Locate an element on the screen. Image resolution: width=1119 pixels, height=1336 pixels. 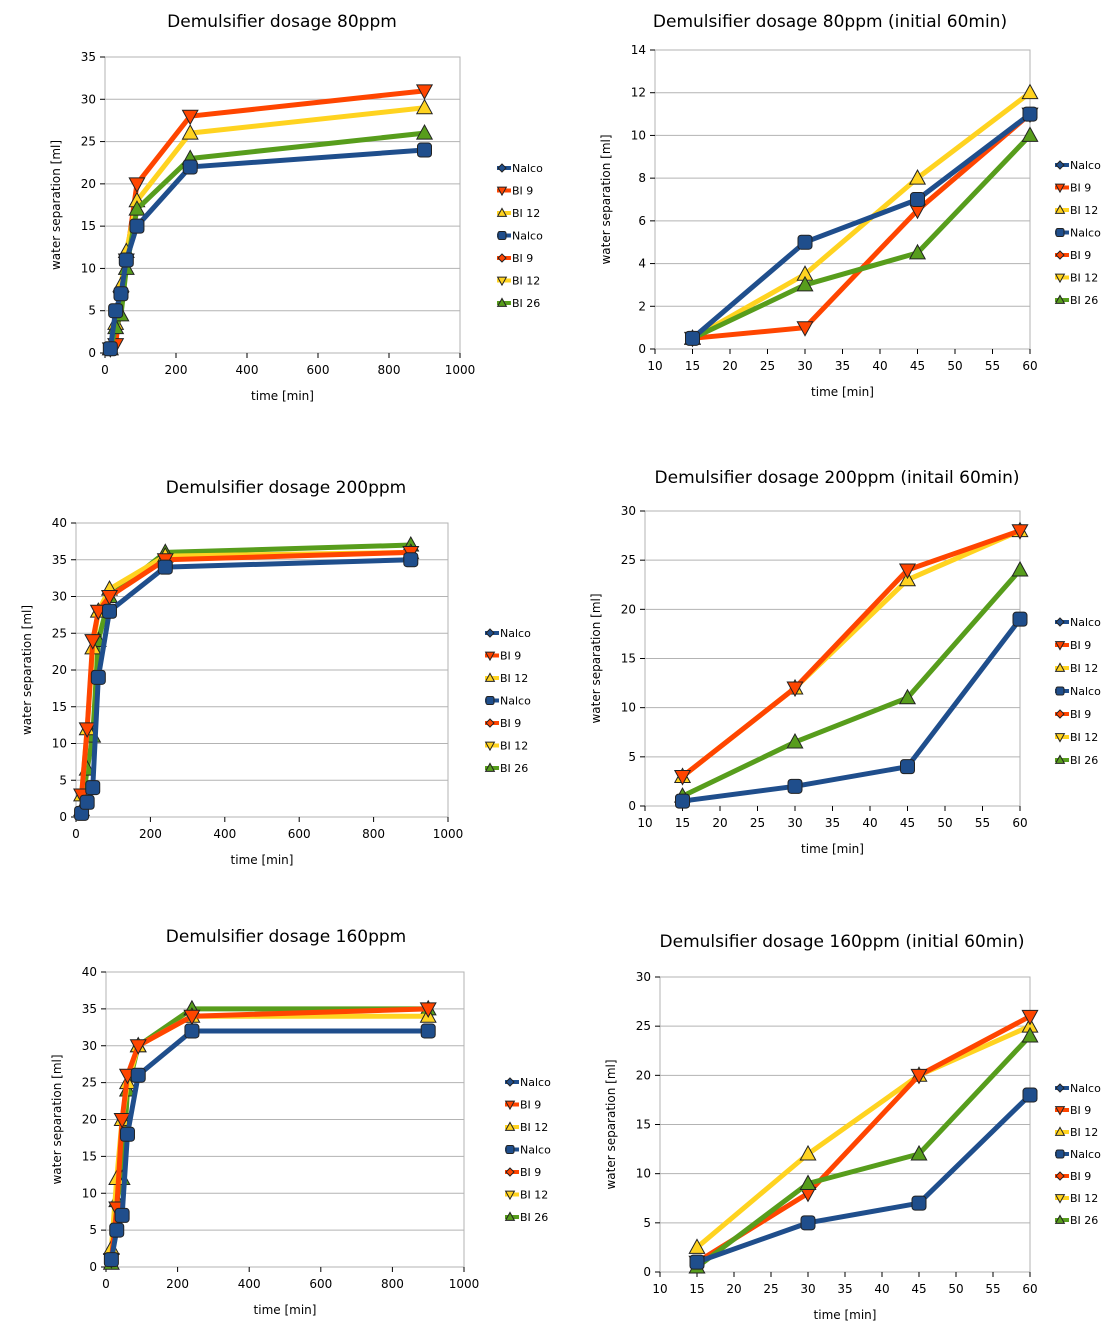
legend: Nalco BI 9 BI 12 Nalco BI 9 BI 12 BI 26 is located at coordinates (519, 236).